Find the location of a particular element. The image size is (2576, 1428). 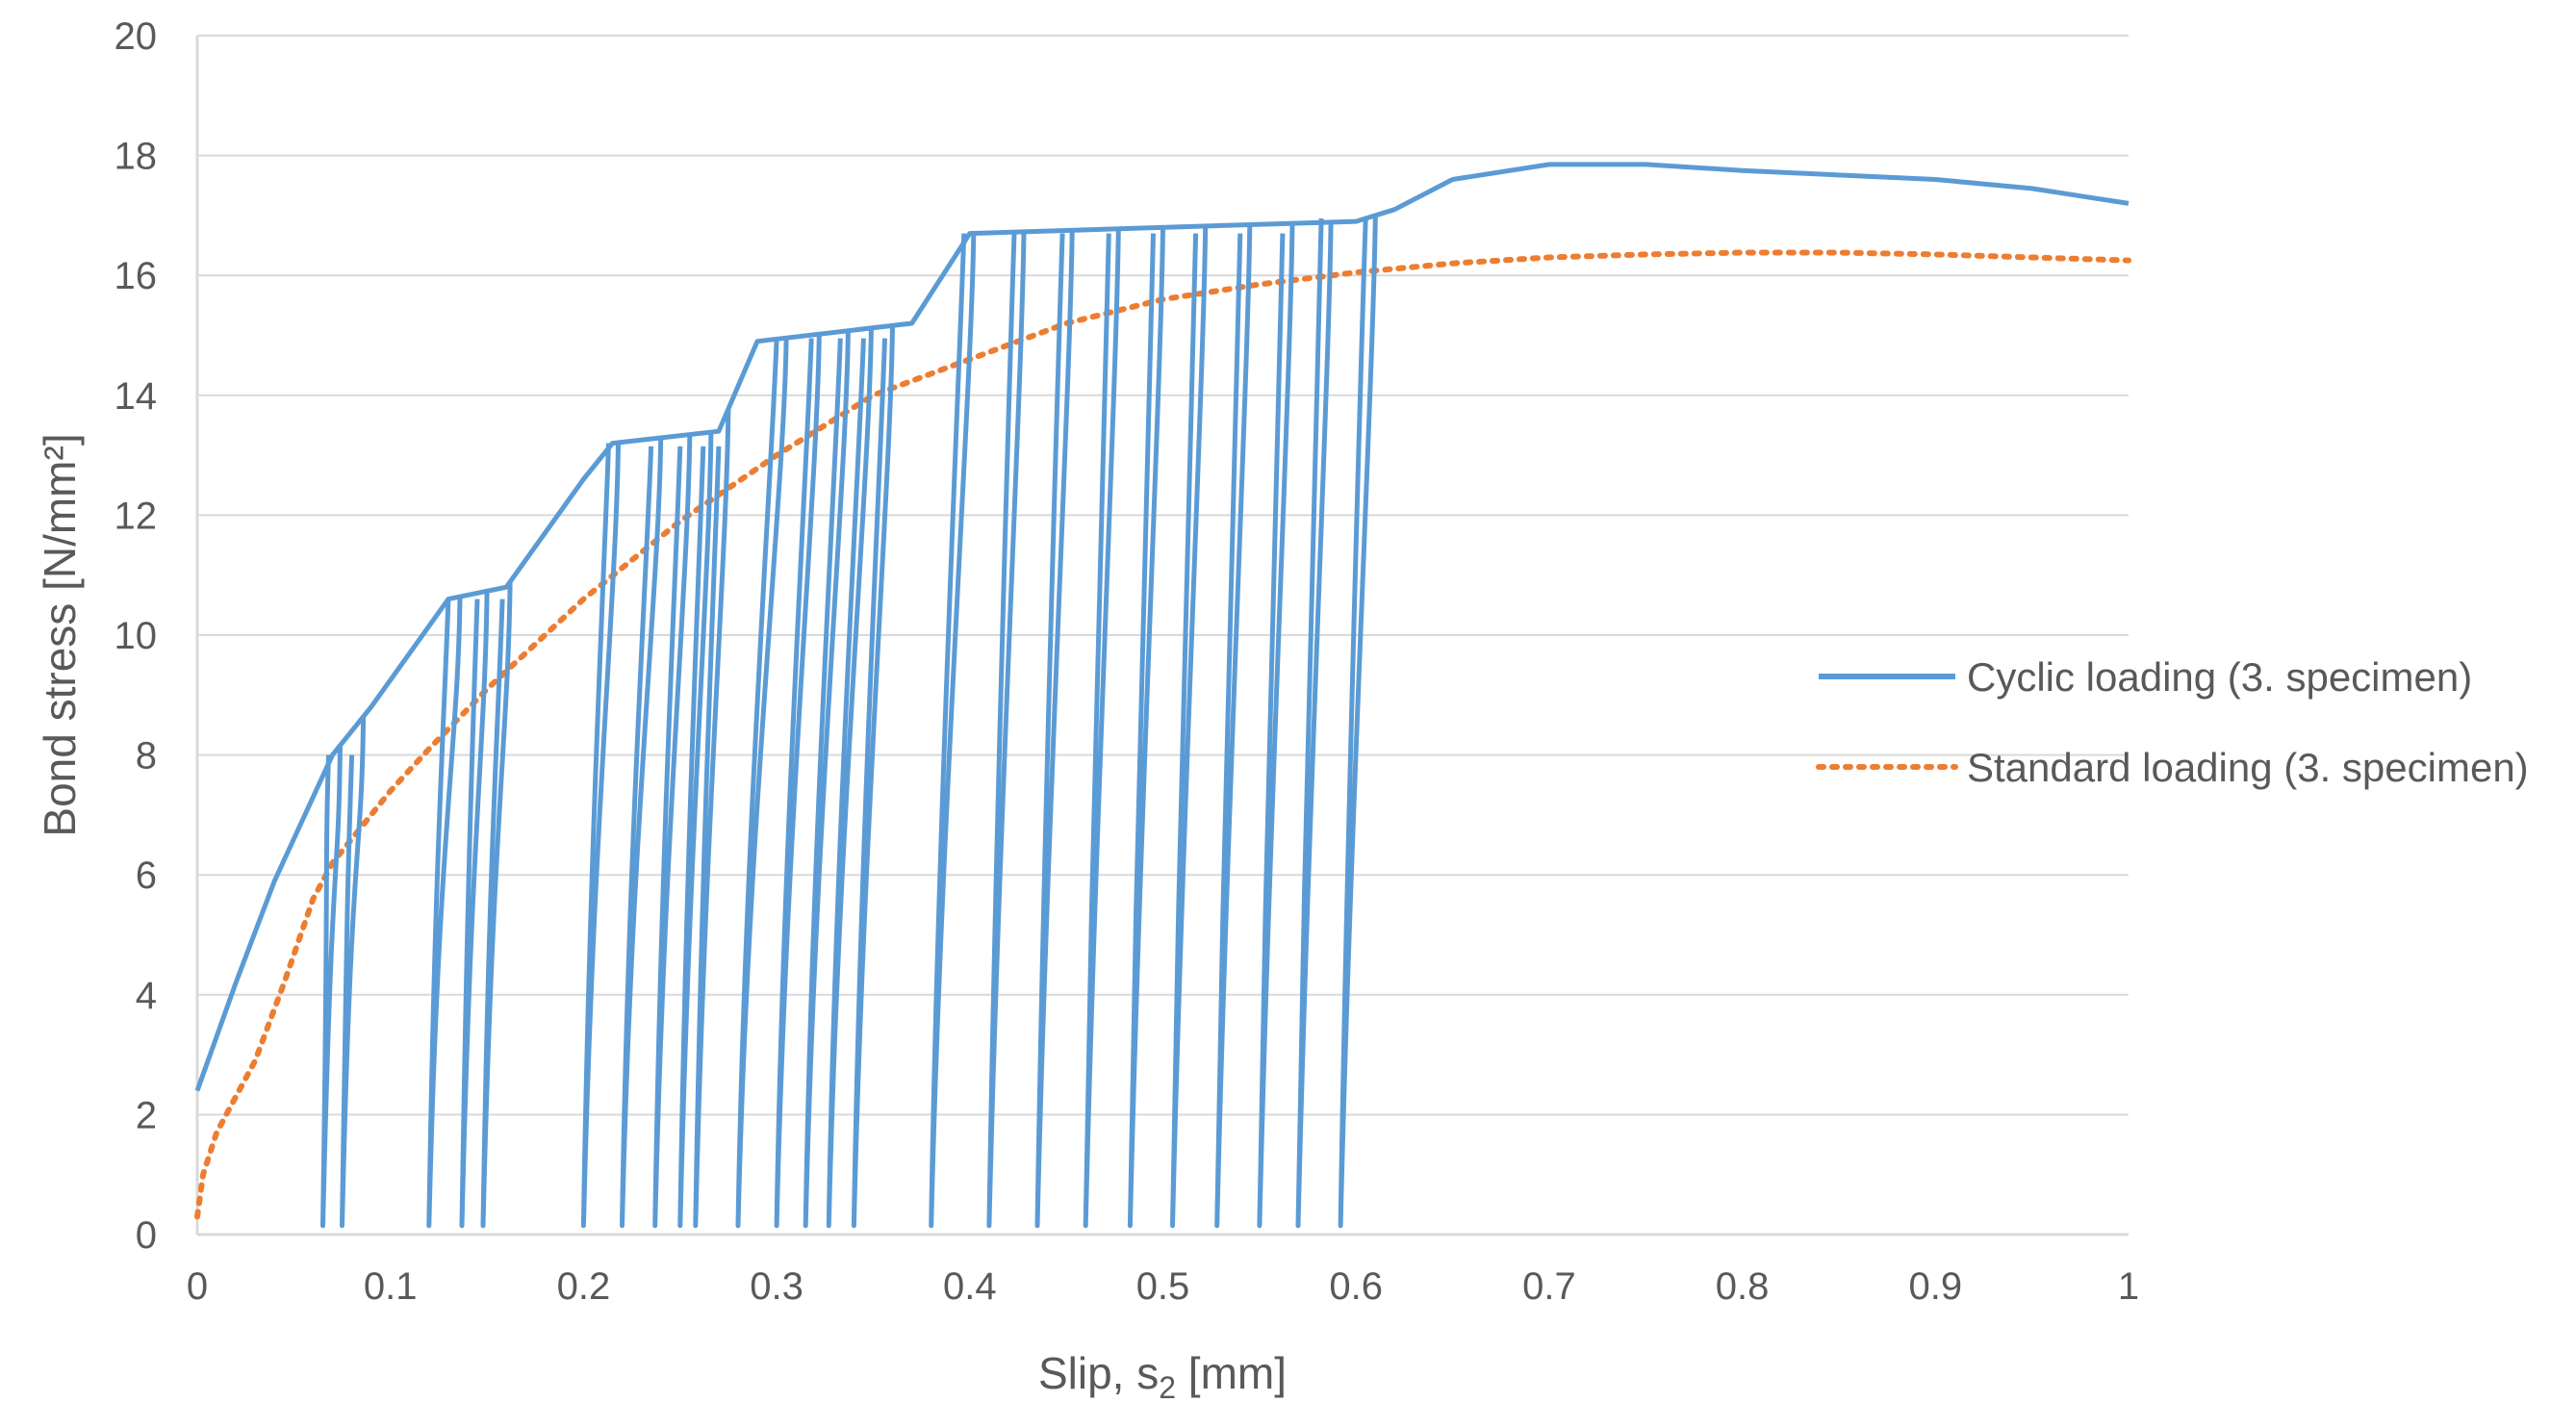

y-tick-label: 10 is located at coordinates (136, 636).